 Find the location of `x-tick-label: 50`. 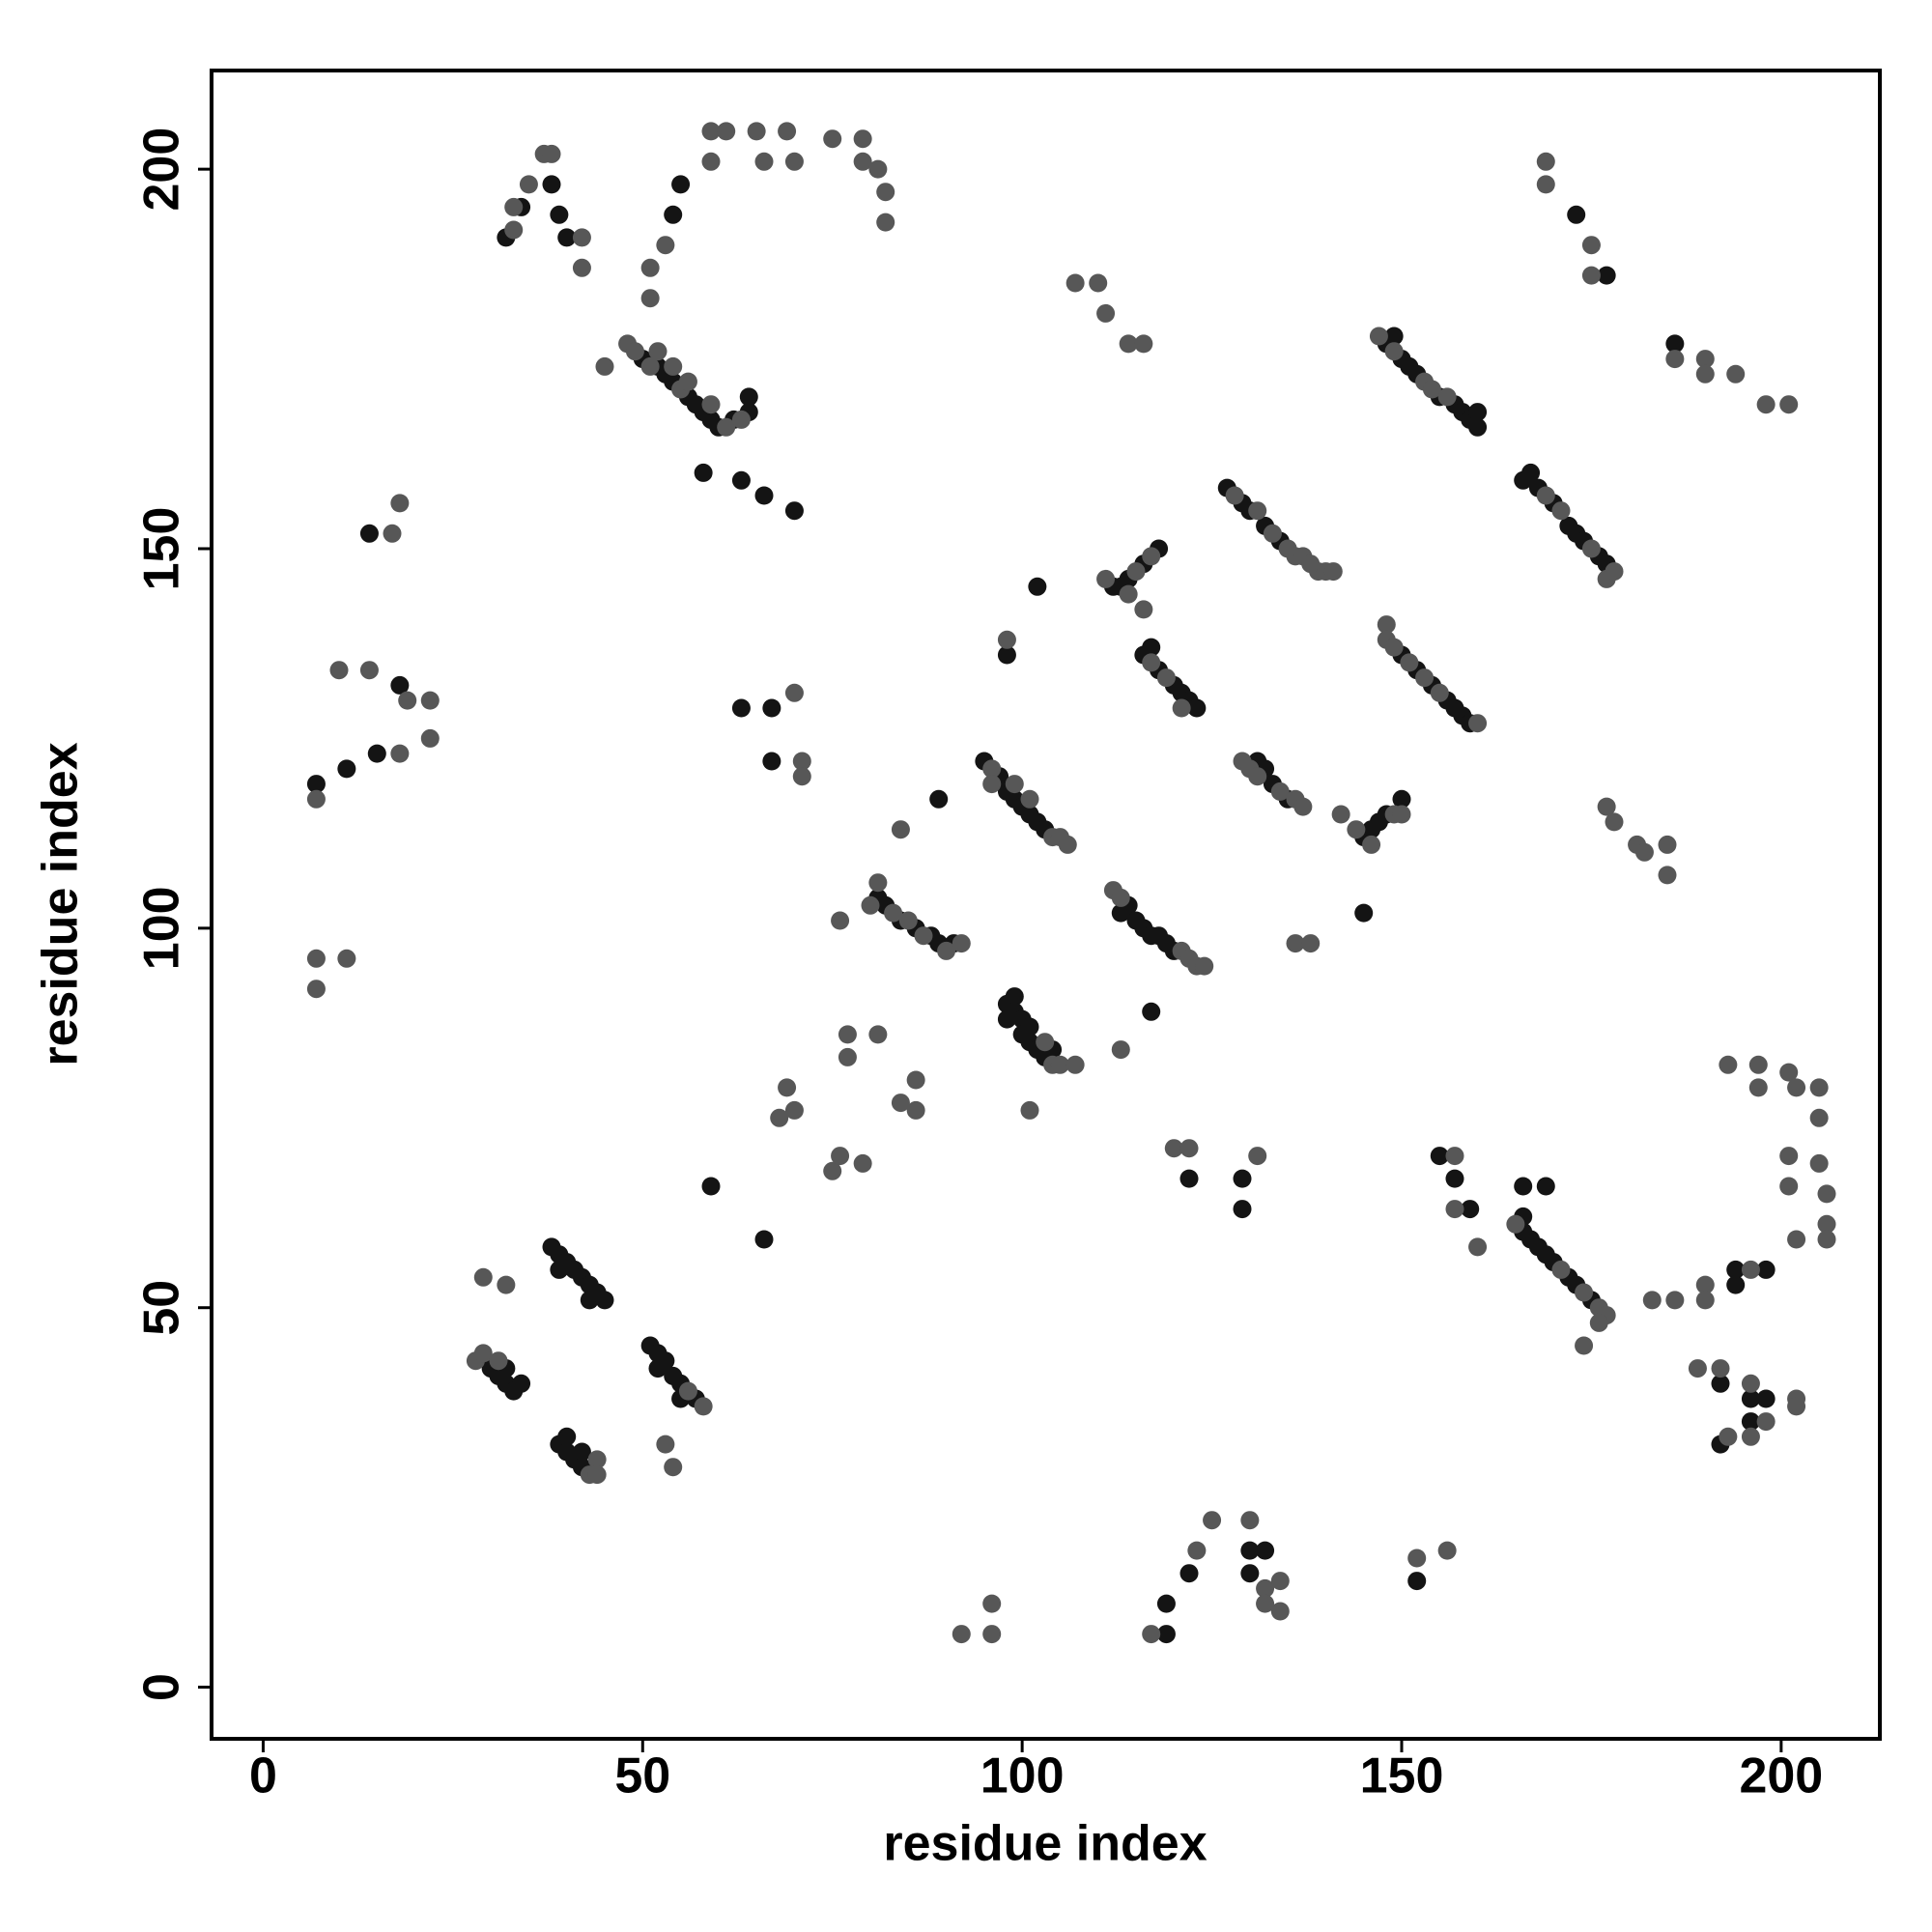

x-tick-label: 50 is located at coordinates (642, 1776).